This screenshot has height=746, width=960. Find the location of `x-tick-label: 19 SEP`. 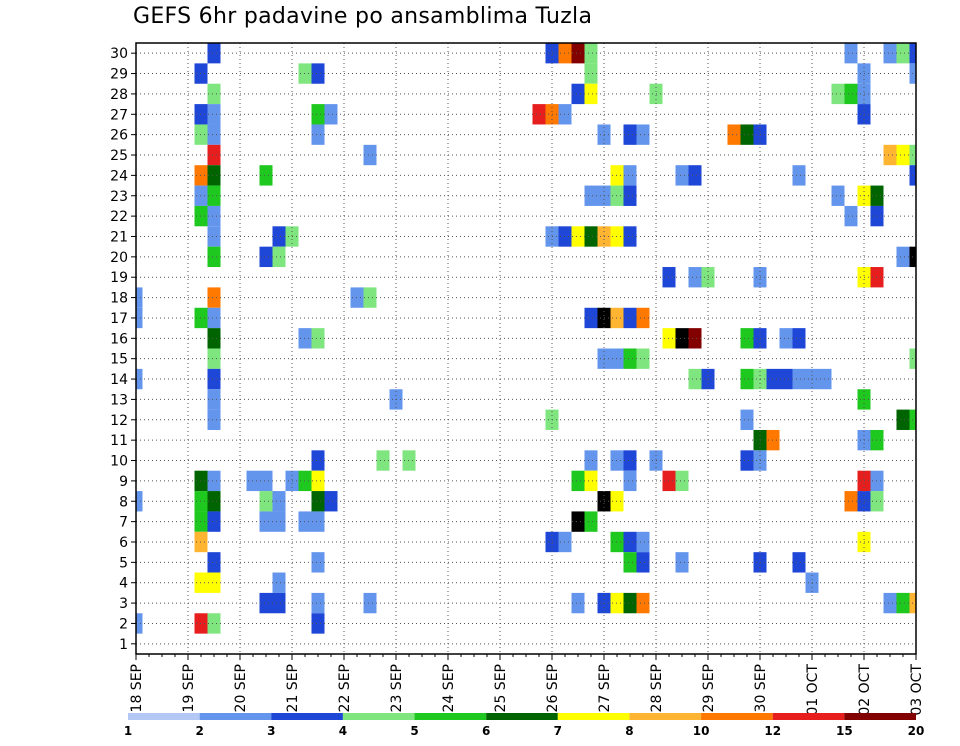

x-tick-label: 19 SEP is located at coordinates (189, 688).